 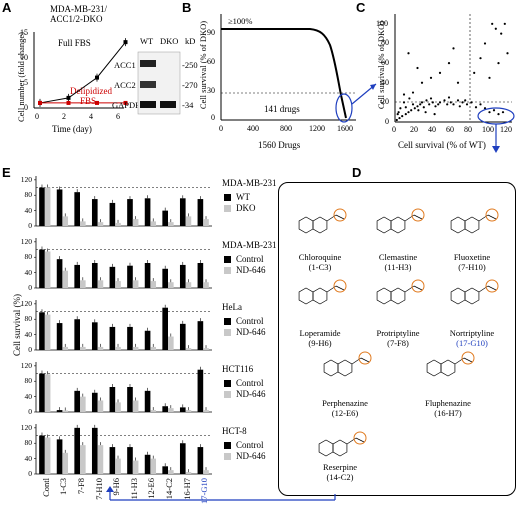 What do you see at coordinates (147, 41) in the screenshot?
I see `blot-col-wt: WT` at bounding box center [147, 41].